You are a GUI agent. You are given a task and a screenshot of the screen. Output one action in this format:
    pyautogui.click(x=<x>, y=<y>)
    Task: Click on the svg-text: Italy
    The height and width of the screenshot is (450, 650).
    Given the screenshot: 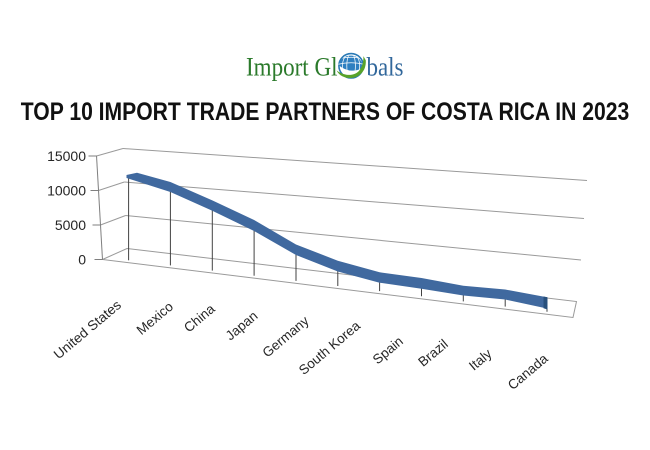 What is the action you would take?
    pyautogui.click(x=480, y=360)
    